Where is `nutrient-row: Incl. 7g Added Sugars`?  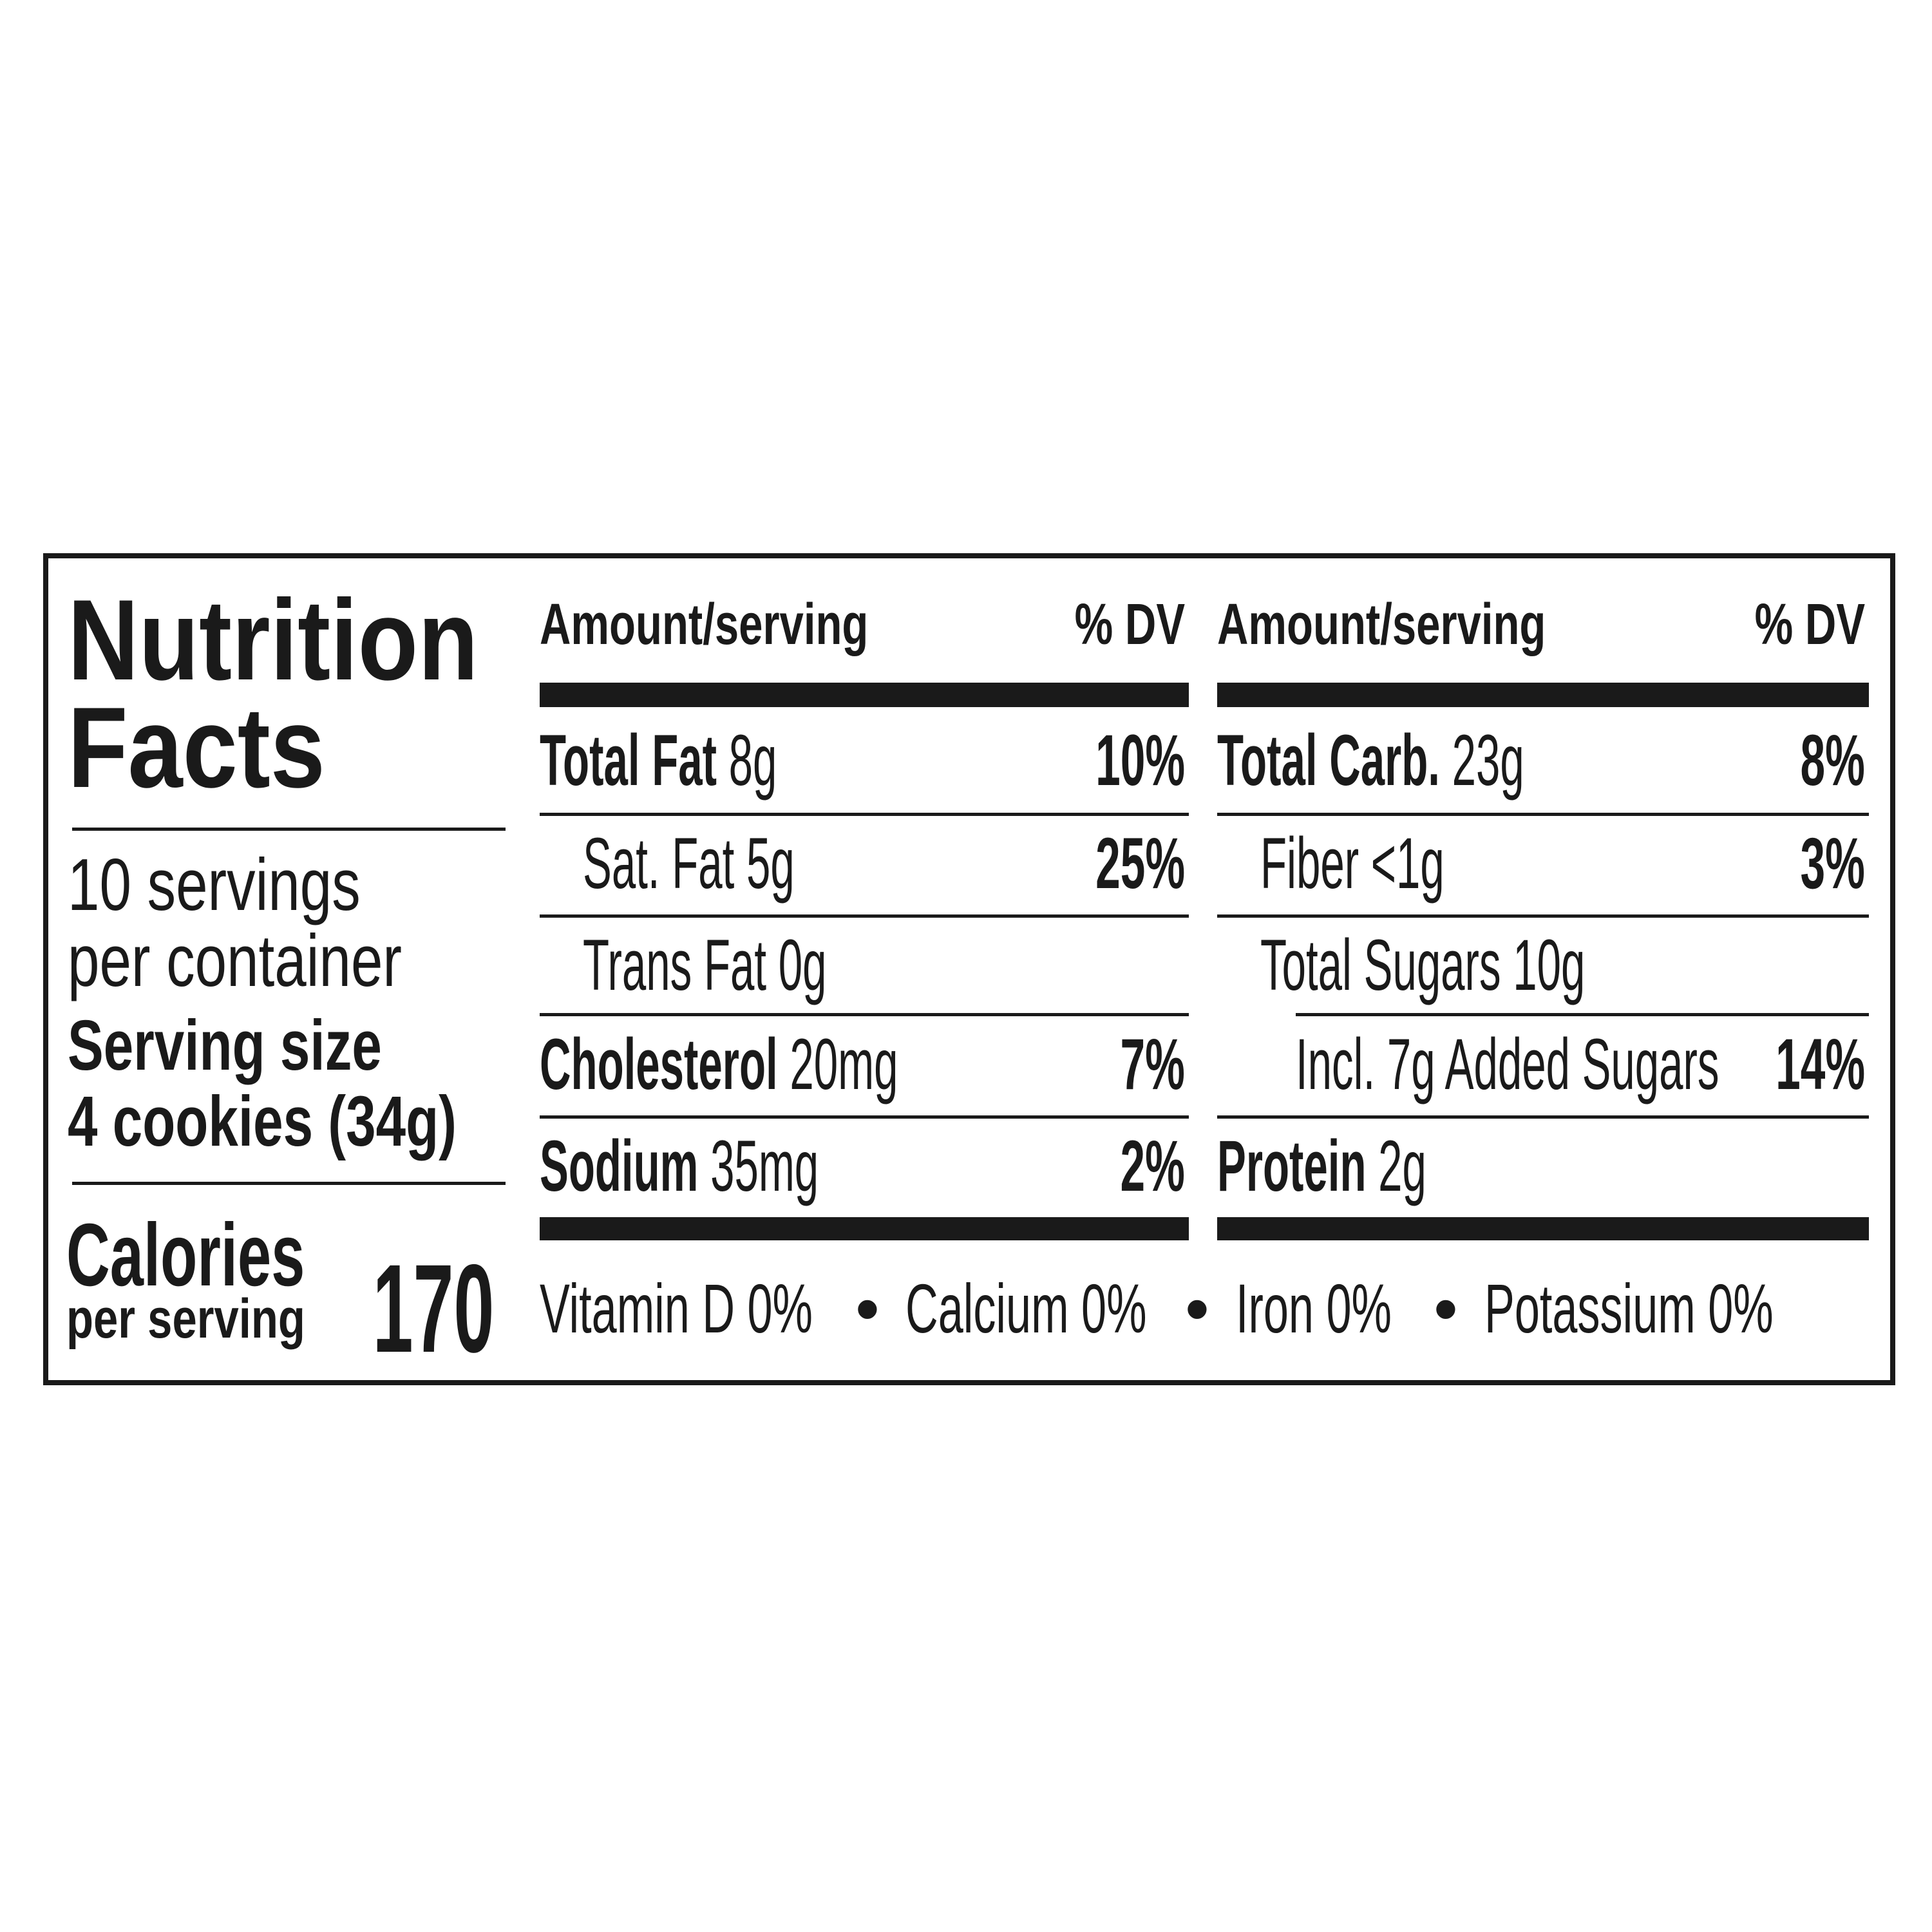
nutrient-row: Incl. 7g Added Sugars is located at coordinates (1508, 1064).